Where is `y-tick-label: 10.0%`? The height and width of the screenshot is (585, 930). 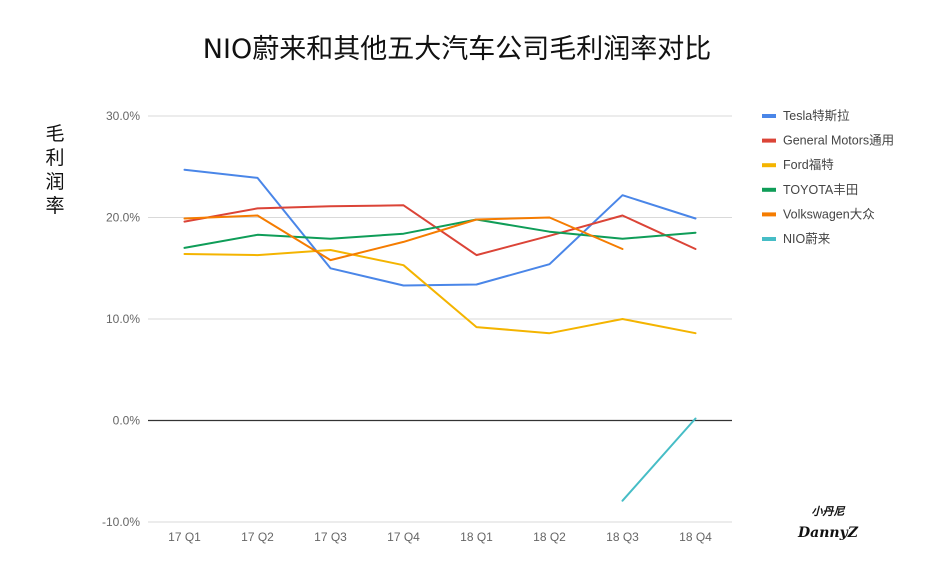
y-tick-label: 10.0% is located at coordinates (123, 319).